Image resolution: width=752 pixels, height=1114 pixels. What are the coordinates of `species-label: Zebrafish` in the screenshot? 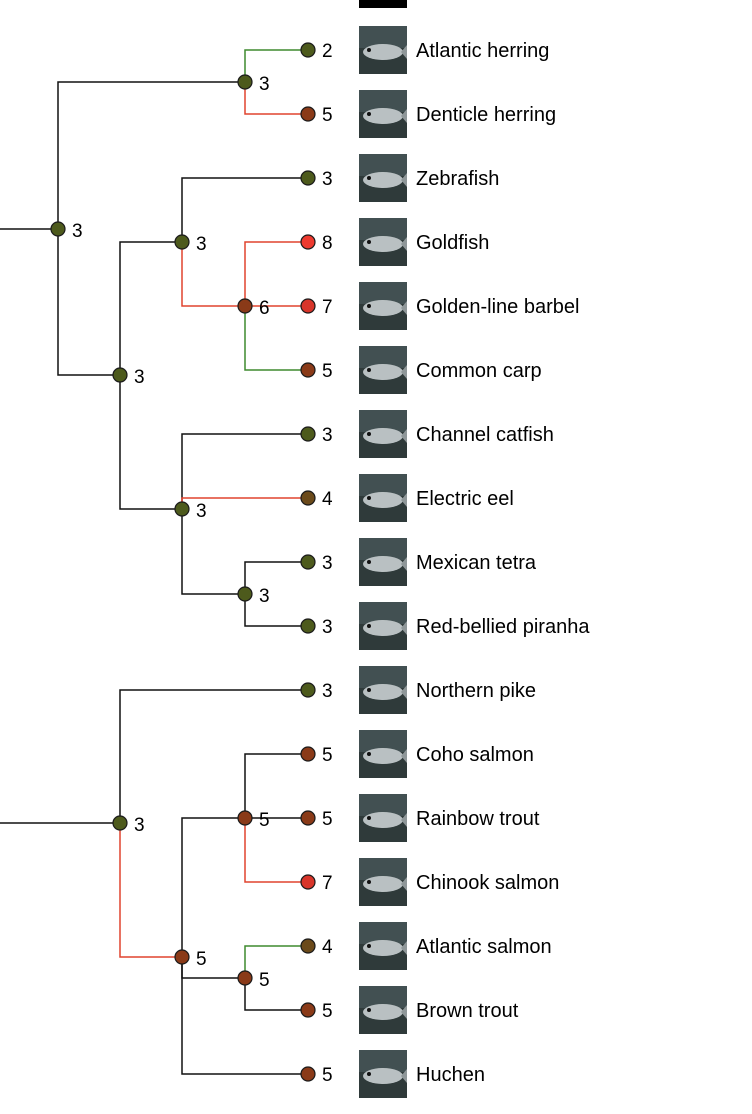 It's located at (457, 179).